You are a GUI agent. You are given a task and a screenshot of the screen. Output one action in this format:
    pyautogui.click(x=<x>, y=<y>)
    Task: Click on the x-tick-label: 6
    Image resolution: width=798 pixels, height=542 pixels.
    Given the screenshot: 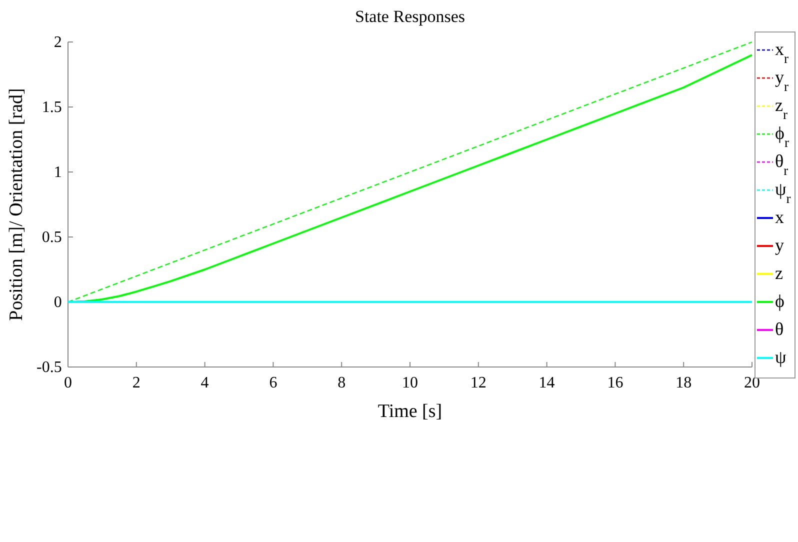 What is the action you would take?
    pyautogui.click(x=273, y=383)
    